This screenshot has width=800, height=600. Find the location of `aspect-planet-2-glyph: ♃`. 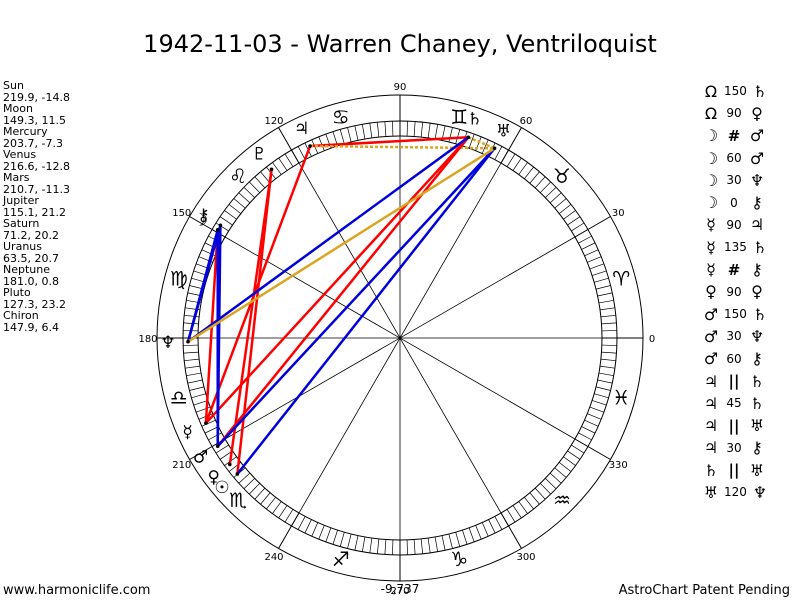

aspect-planet-2-glyph: ♃ is located at coordinates (757, 225).